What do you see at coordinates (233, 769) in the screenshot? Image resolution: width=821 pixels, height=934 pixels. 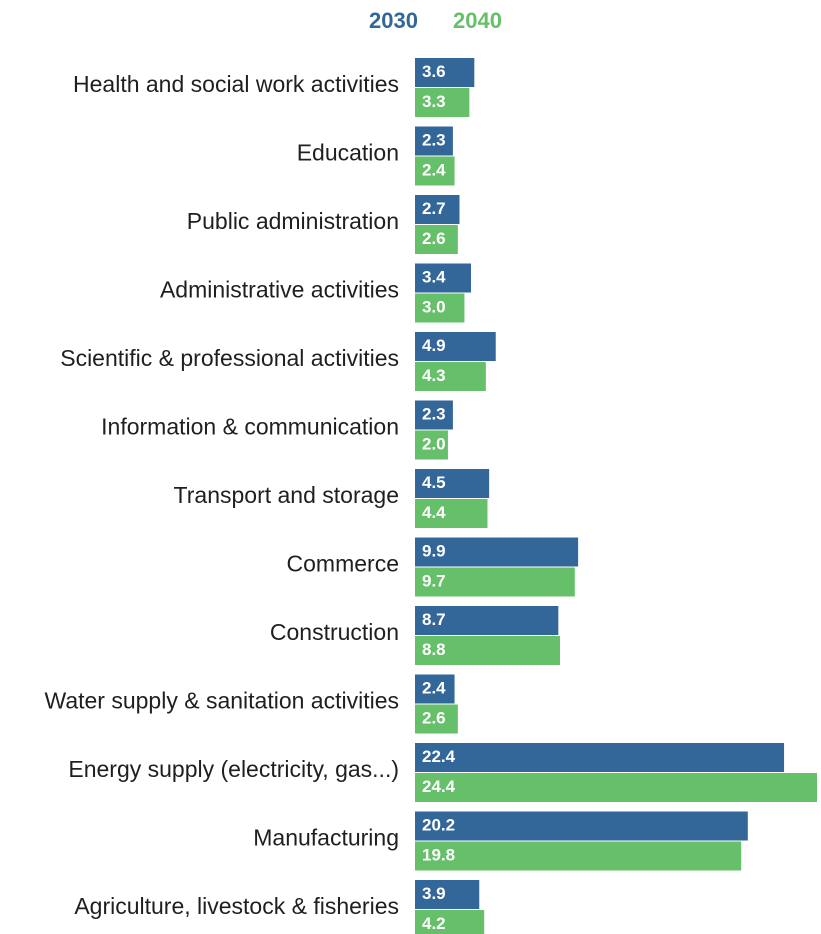 I see `category-label: Energy supply (electricity, gas...)` at bounding box center [233, 769].